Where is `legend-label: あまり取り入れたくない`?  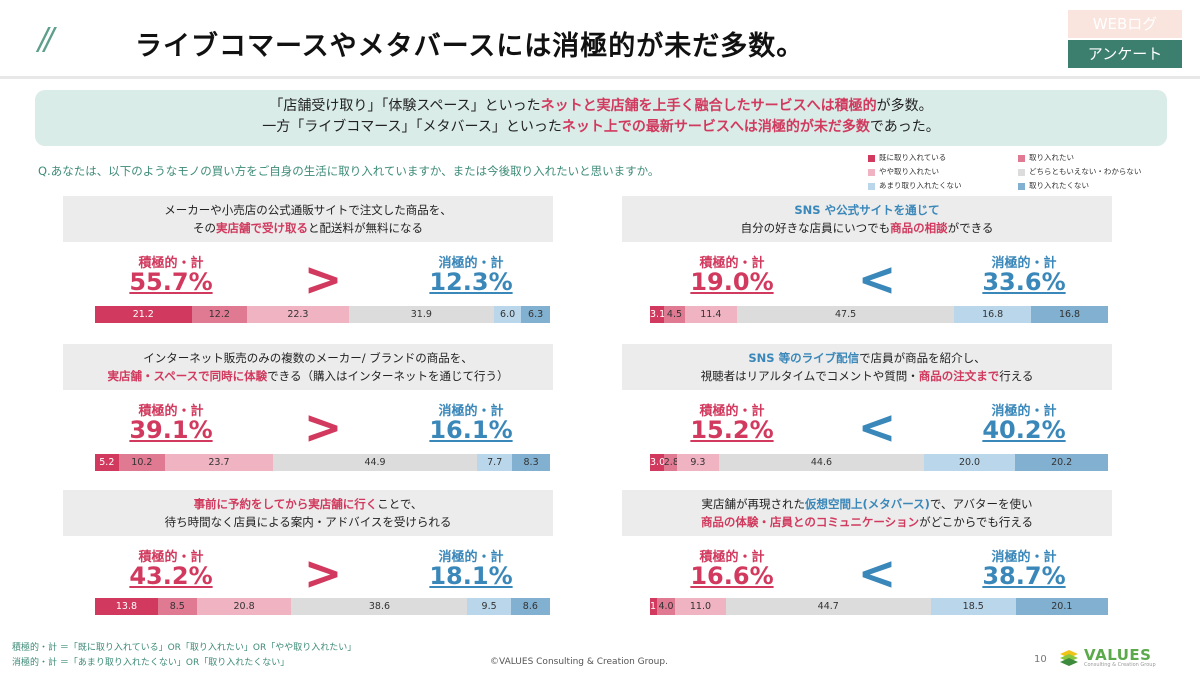 legend-label: あまり取り入れたくない is located at coordinates (920, 185).